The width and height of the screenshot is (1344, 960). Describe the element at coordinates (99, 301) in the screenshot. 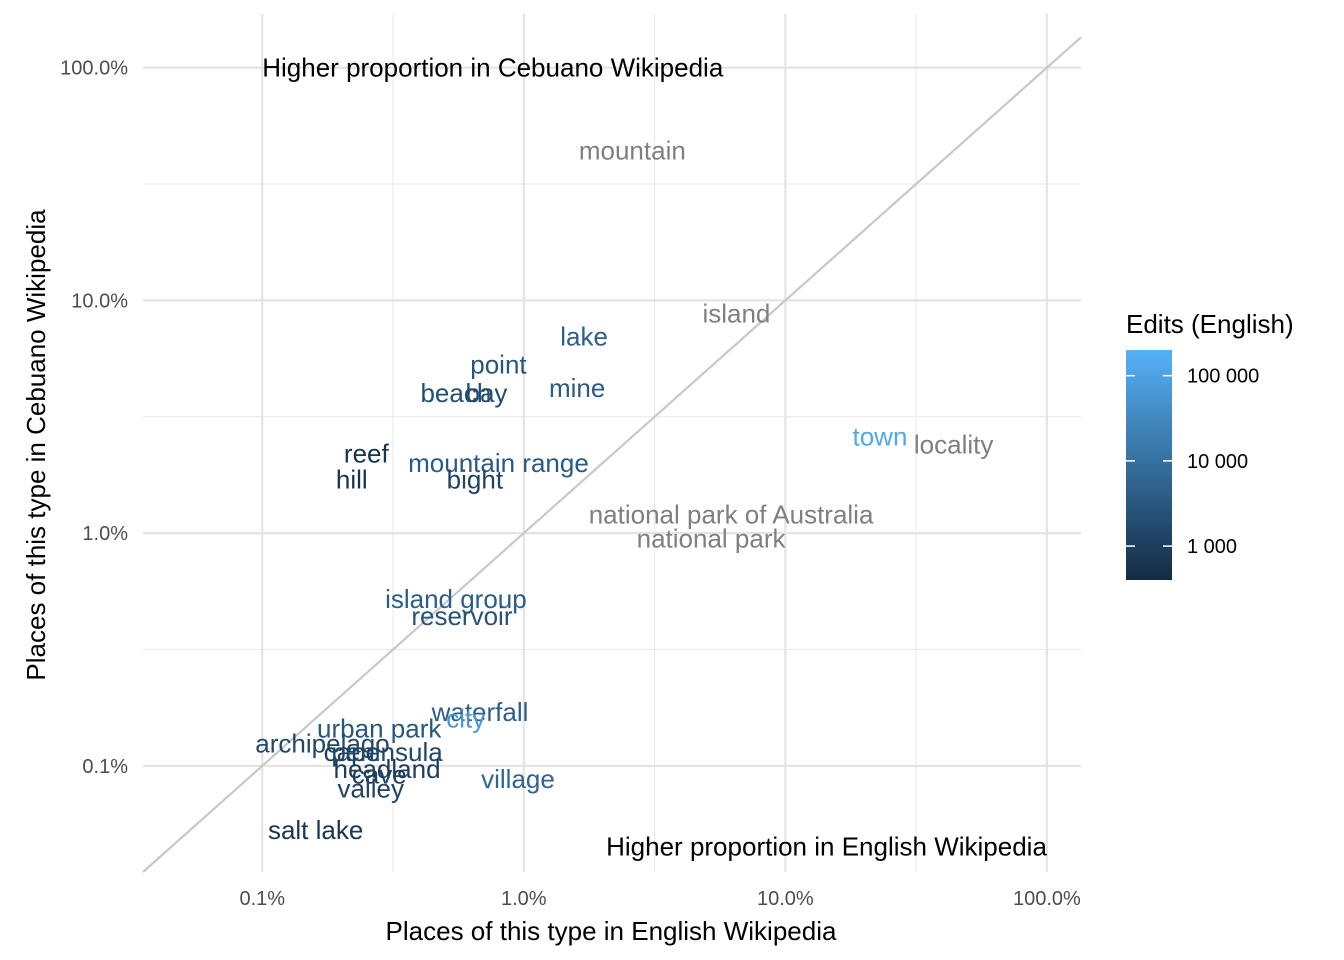

I see `y-tick-label: 10.0%` at that location.